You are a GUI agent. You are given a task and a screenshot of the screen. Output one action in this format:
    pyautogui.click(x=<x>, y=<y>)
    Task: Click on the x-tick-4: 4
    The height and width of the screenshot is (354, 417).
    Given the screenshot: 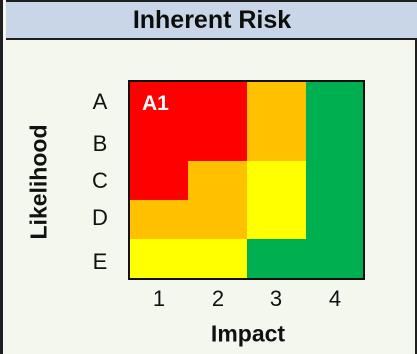 What is the action you would take?
    pyautogui.click(x=335, y=298)
    